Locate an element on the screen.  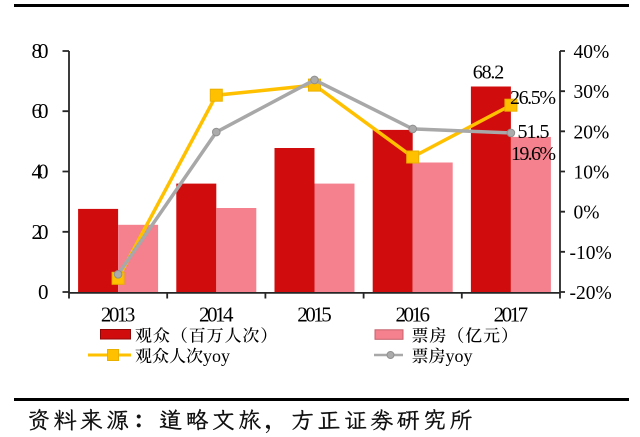
svg-text: -20% is located at coordinates (591, 293).